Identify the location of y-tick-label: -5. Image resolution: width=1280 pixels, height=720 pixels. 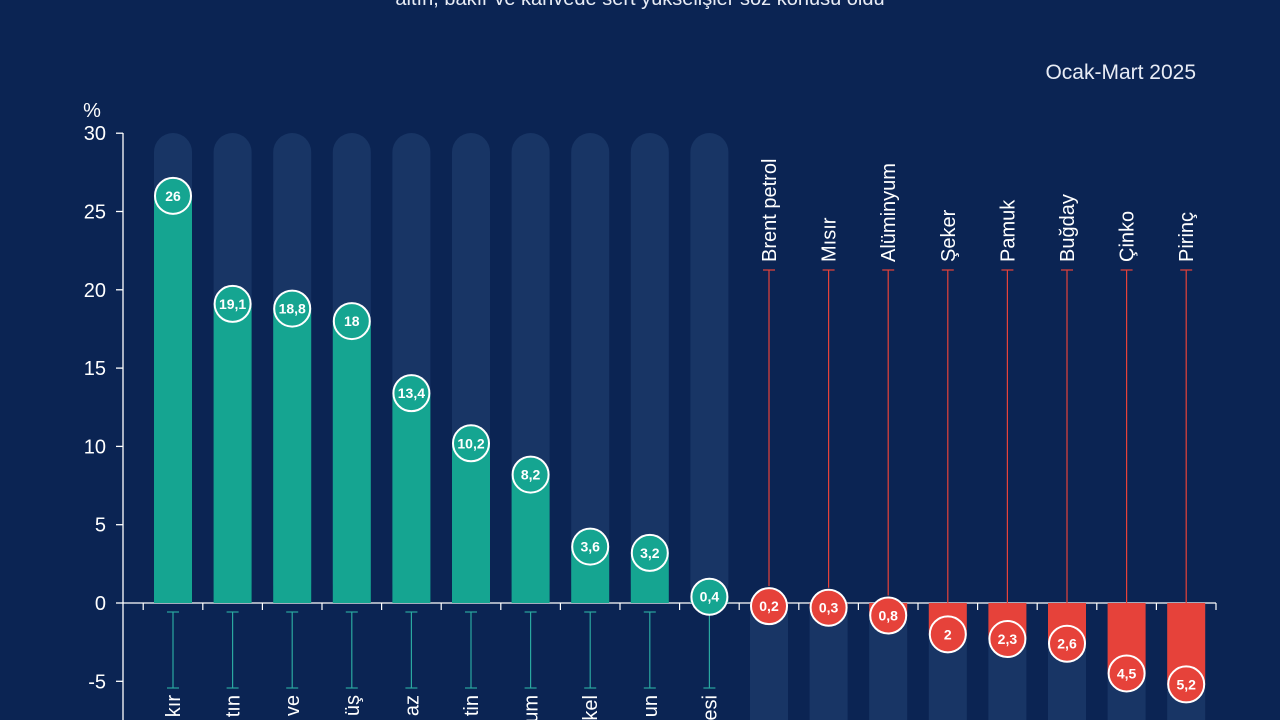
(97, 682).